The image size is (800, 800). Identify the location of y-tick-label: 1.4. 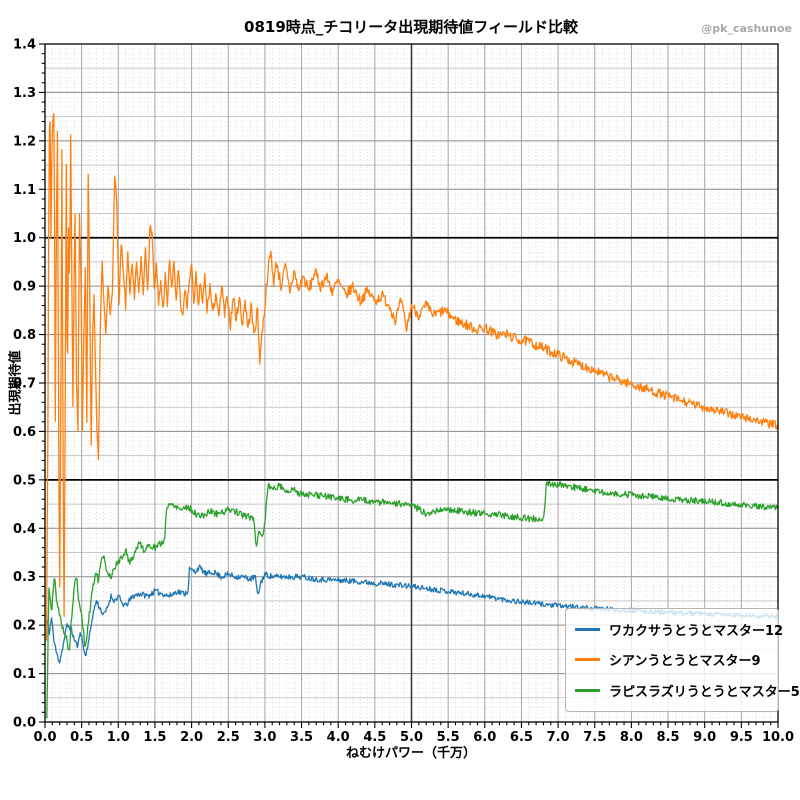
(24, 45).